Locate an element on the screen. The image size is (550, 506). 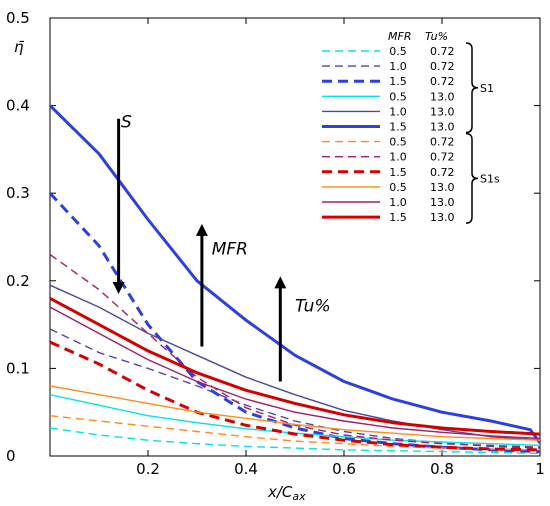
legend-group-label: S1 is located at coordinates (487, 88).